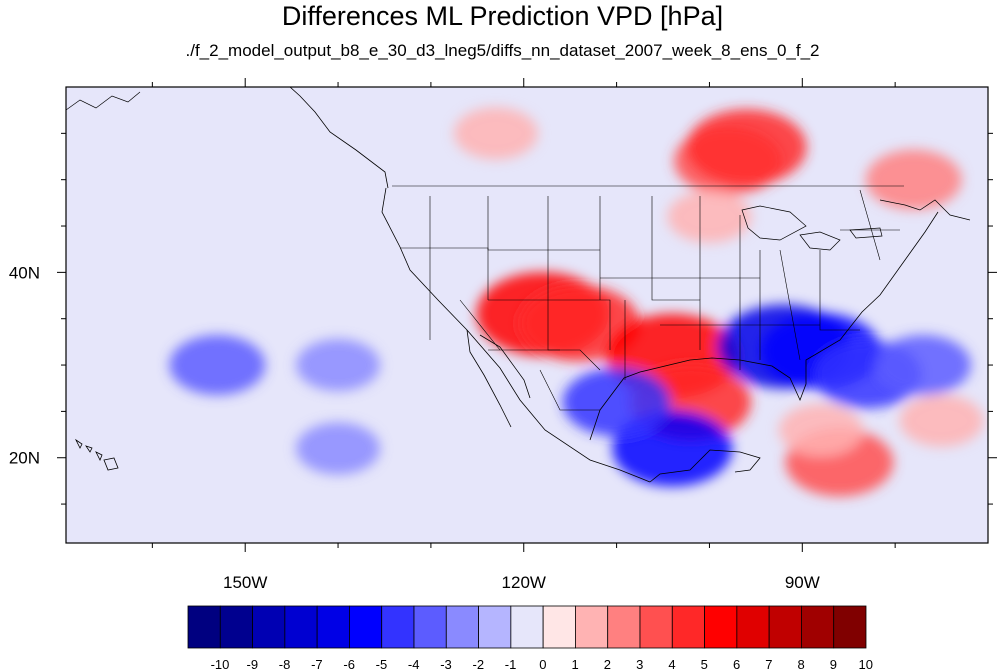  I want to click on anomaly-pacific-cold-band, so click(217, 365).